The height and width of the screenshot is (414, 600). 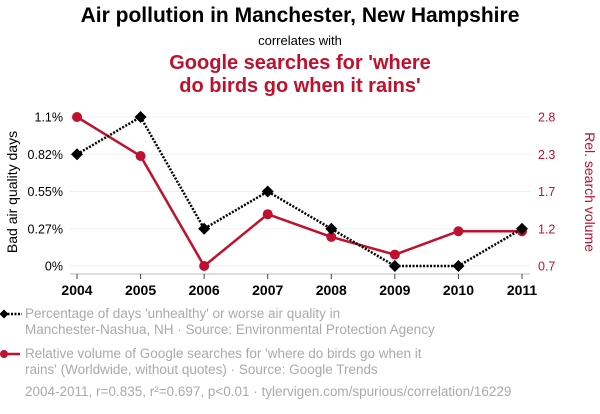 What do you see at coordinates (140, 290) in the screenshot?
I see `x-tick-label: 2005` at bounding box center [140, 290].